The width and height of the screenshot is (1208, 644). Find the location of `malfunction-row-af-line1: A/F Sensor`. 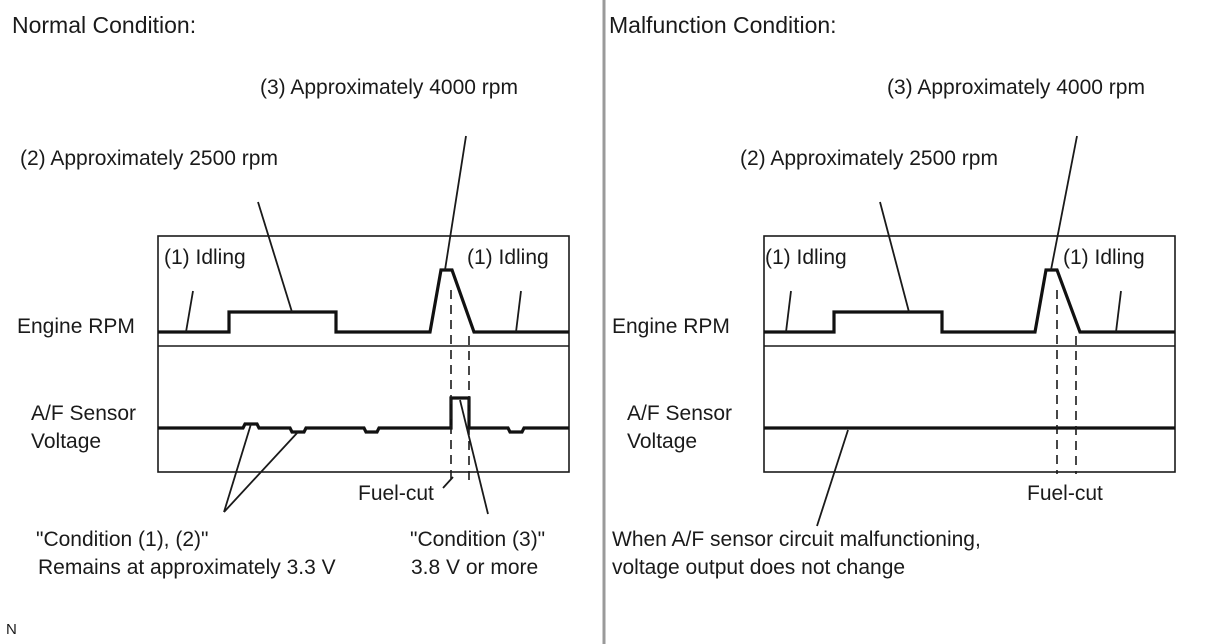

malfunction-row-af-line1: A/F Sensor is located at coordinates (679, 413).